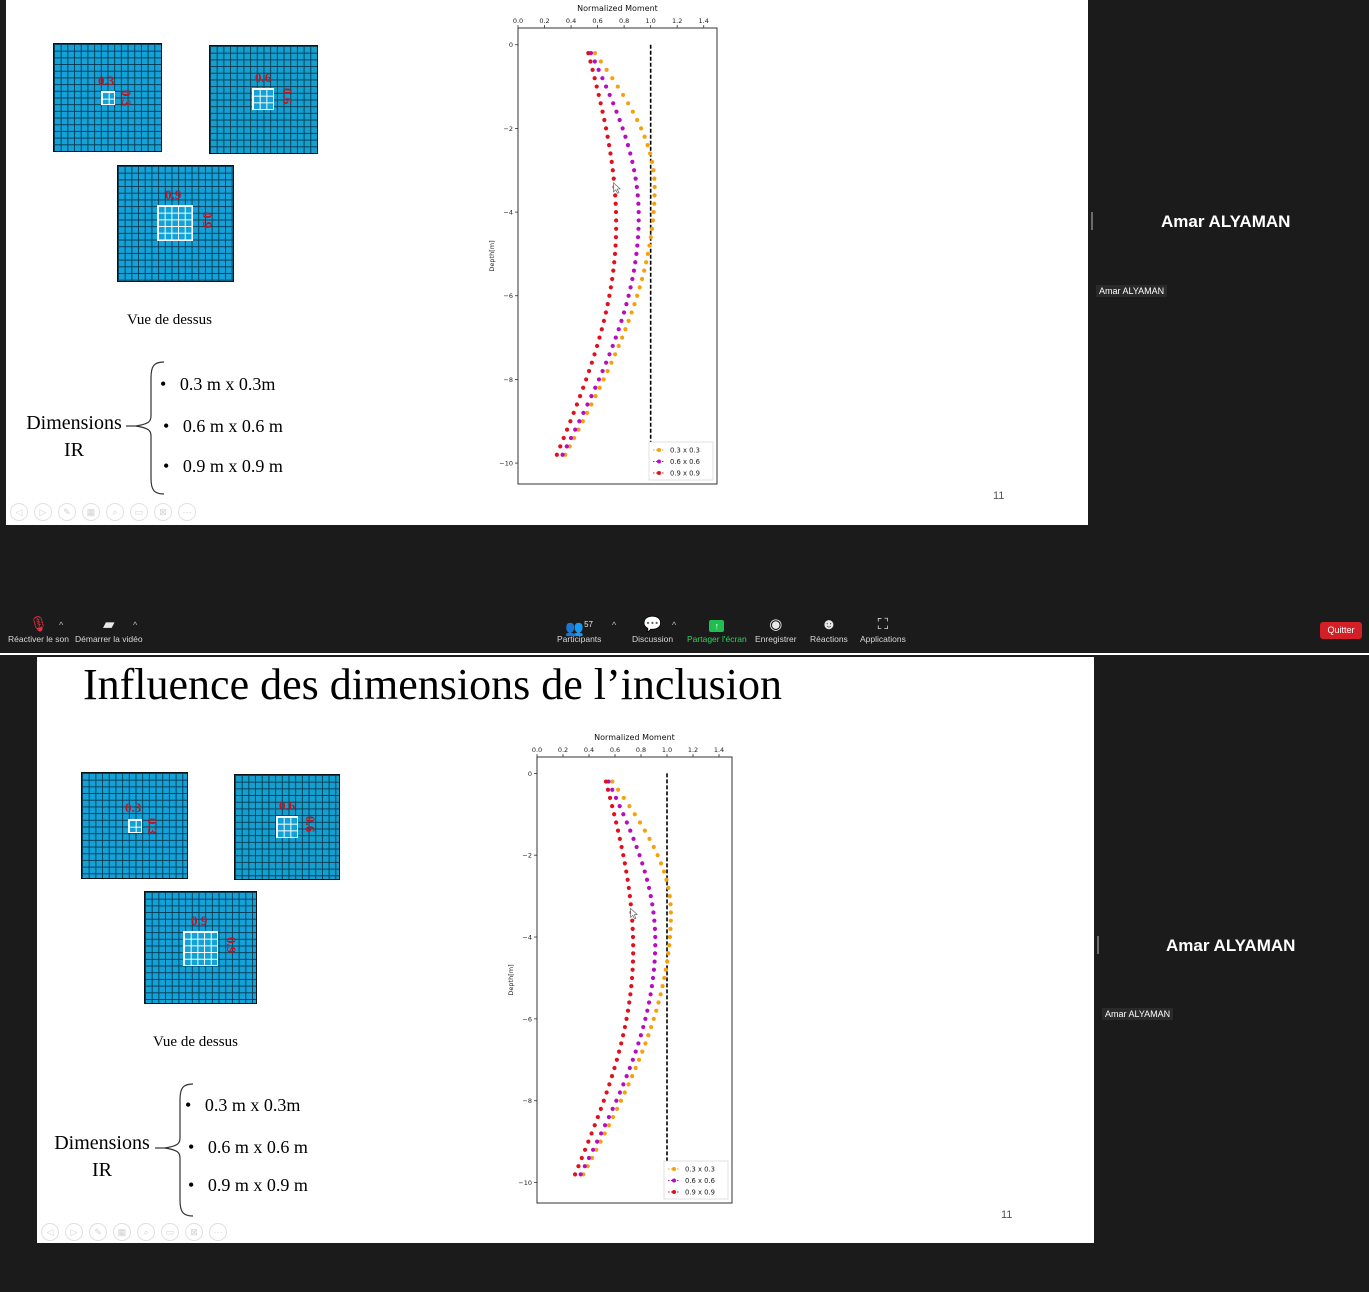  I want to click on grid-label-06: 0.6, so click(287, 805).